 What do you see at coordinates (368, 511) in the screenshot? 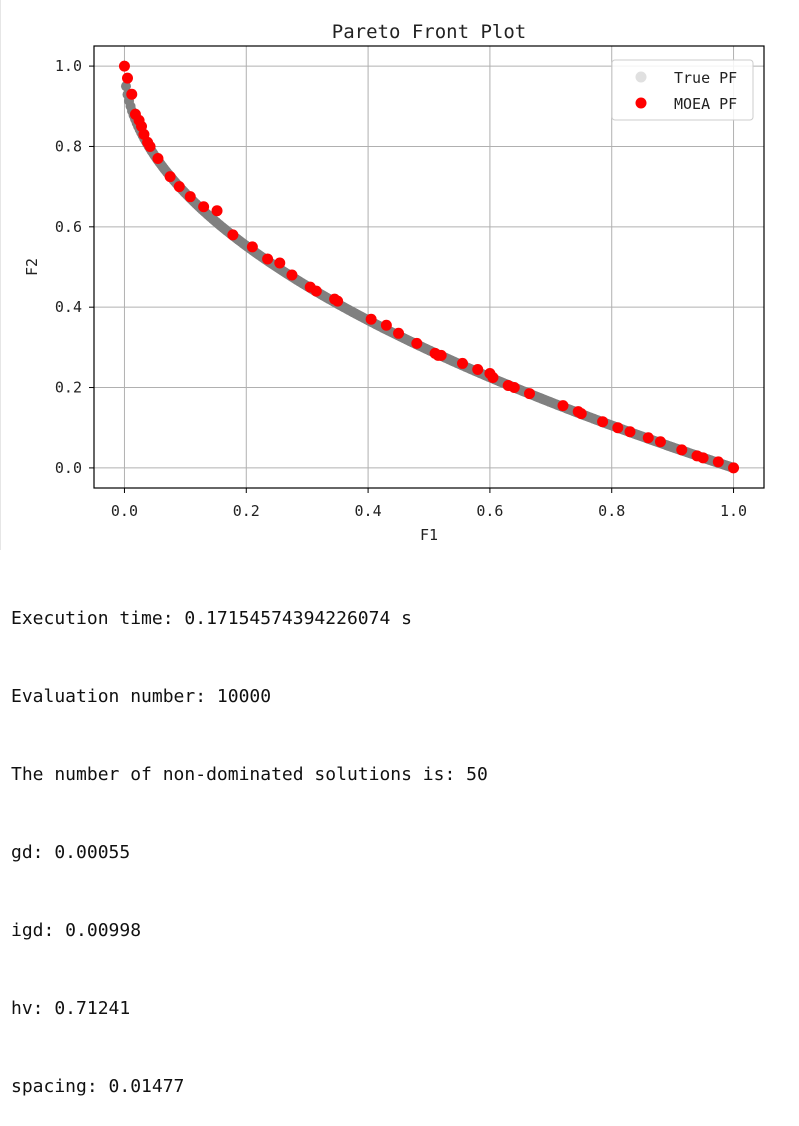
I see `x-tick-label-2: 0.4` at bounding box center [368, 511].